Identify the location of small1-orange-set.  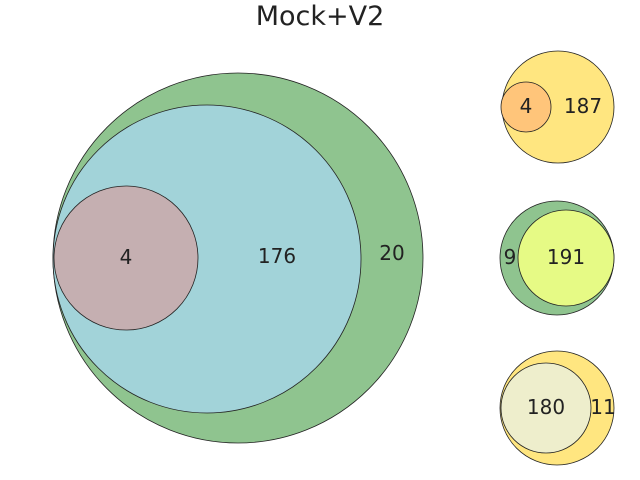
(526, 107).